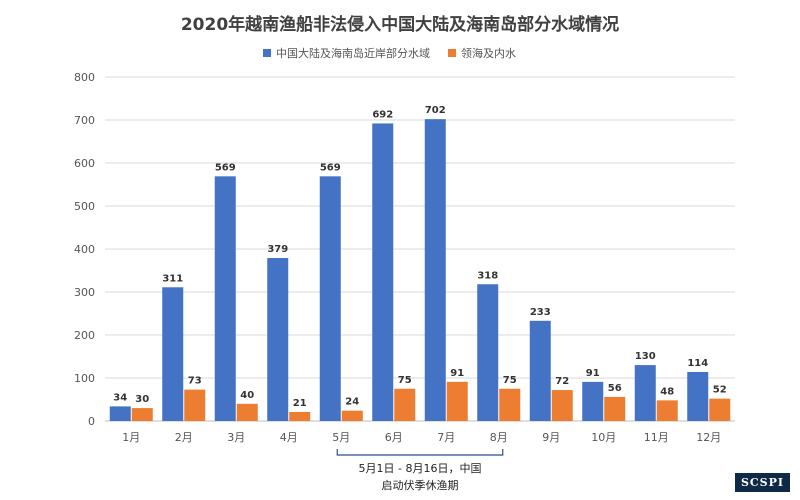 The width and height of the screenshot is (800, 500). Describe the element at coordinates (184, 437) in the screenshot. I see `x-tick-label: 2月` at that location.